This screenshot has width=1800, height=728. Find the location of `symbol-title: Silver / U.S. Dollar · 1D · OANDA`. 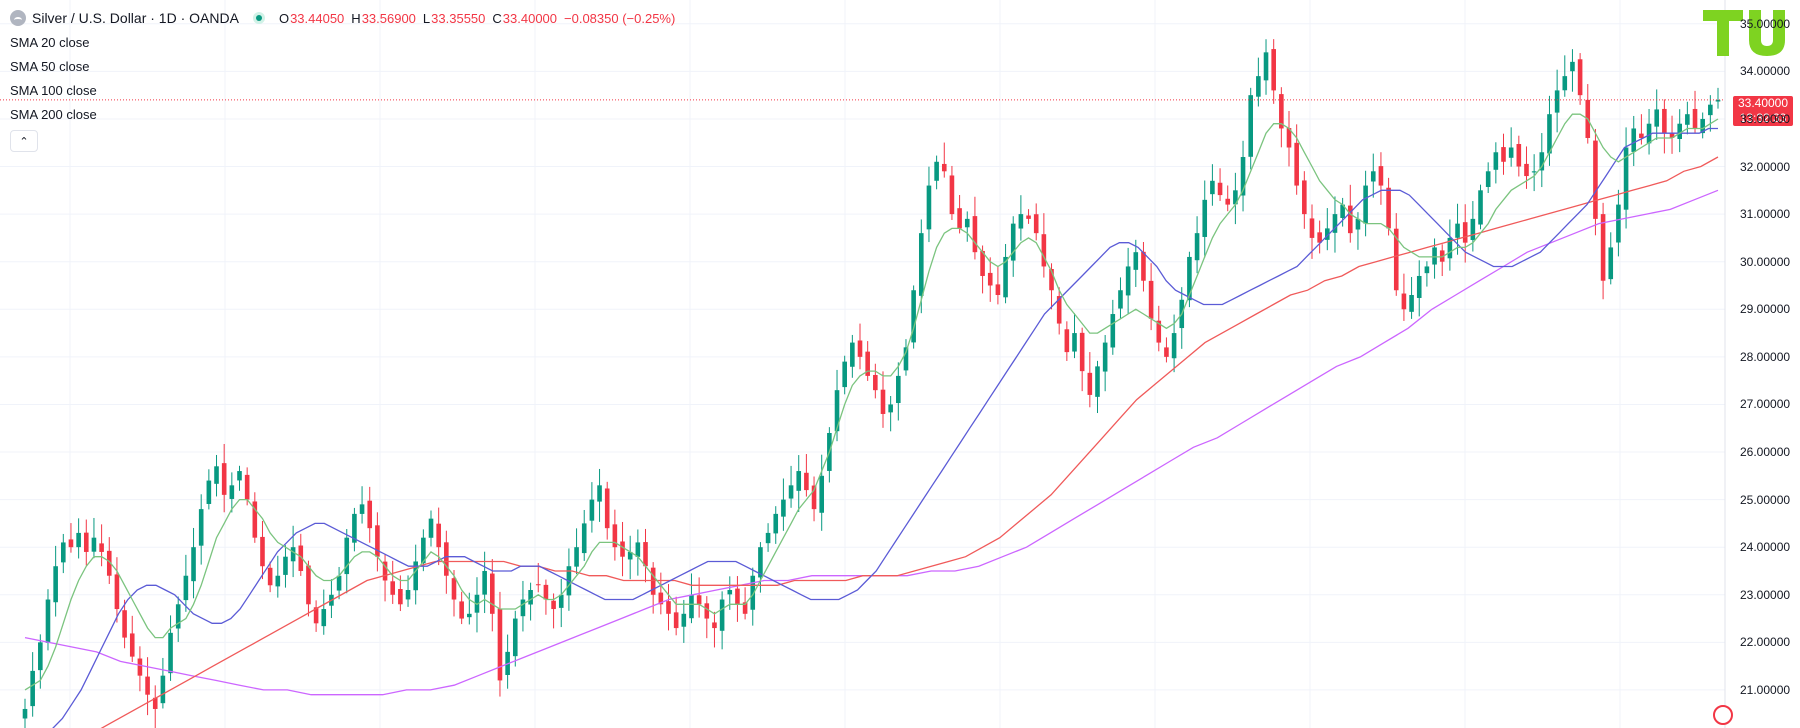

symbol-title: Silver / U.S. Dollar · 1D · OANDA is located at coordinates (135, 18).